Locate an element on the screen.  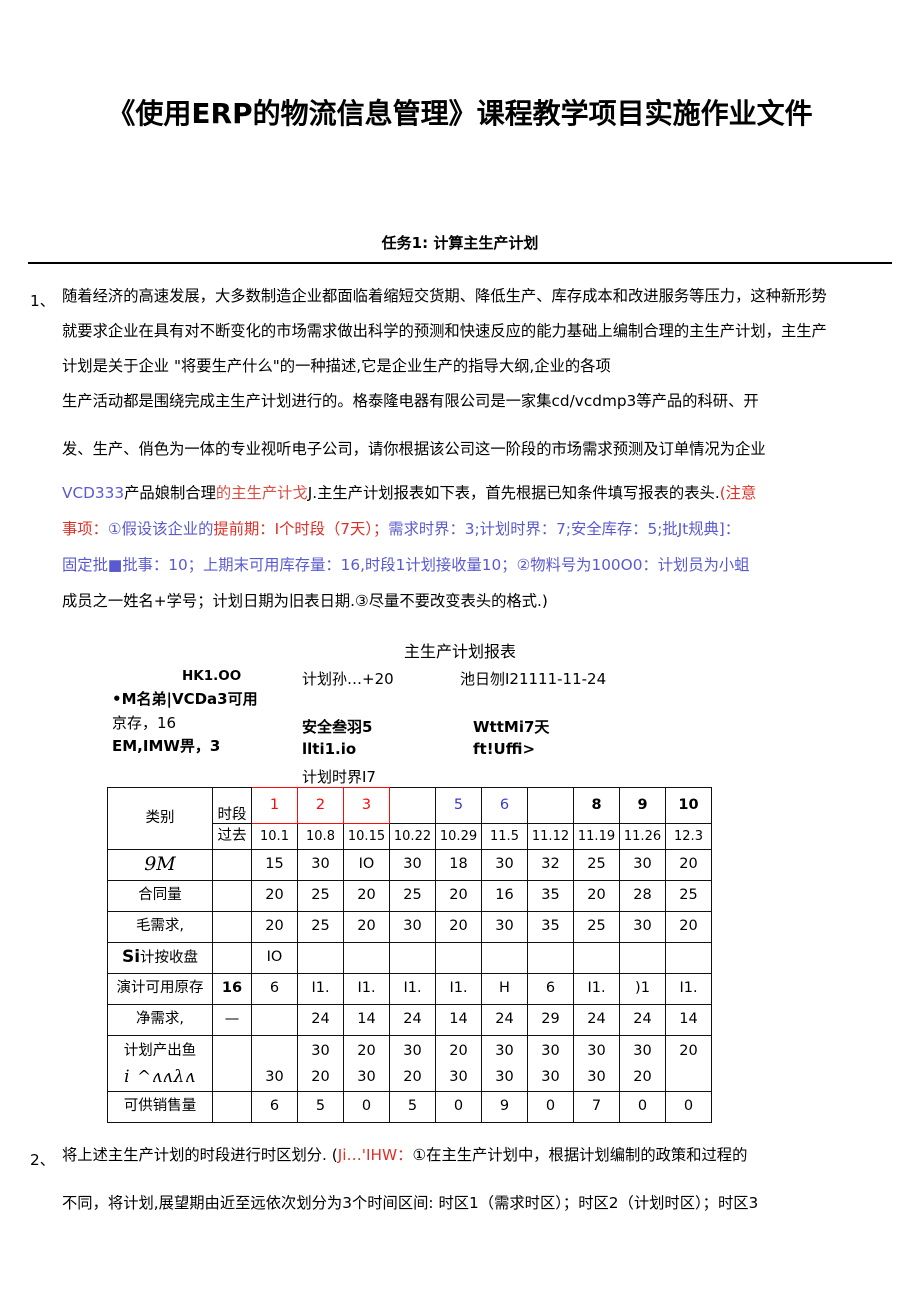
table-header-period-label: 时段 is located at coordinates (232, 805).